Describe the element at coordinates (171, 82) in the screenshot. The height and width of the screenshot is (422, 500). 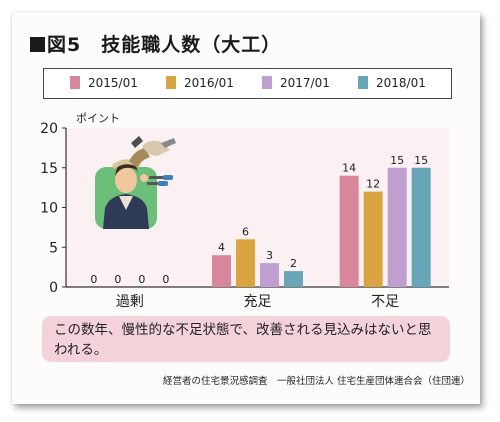
I see `legend-swatch-2016` at that location.